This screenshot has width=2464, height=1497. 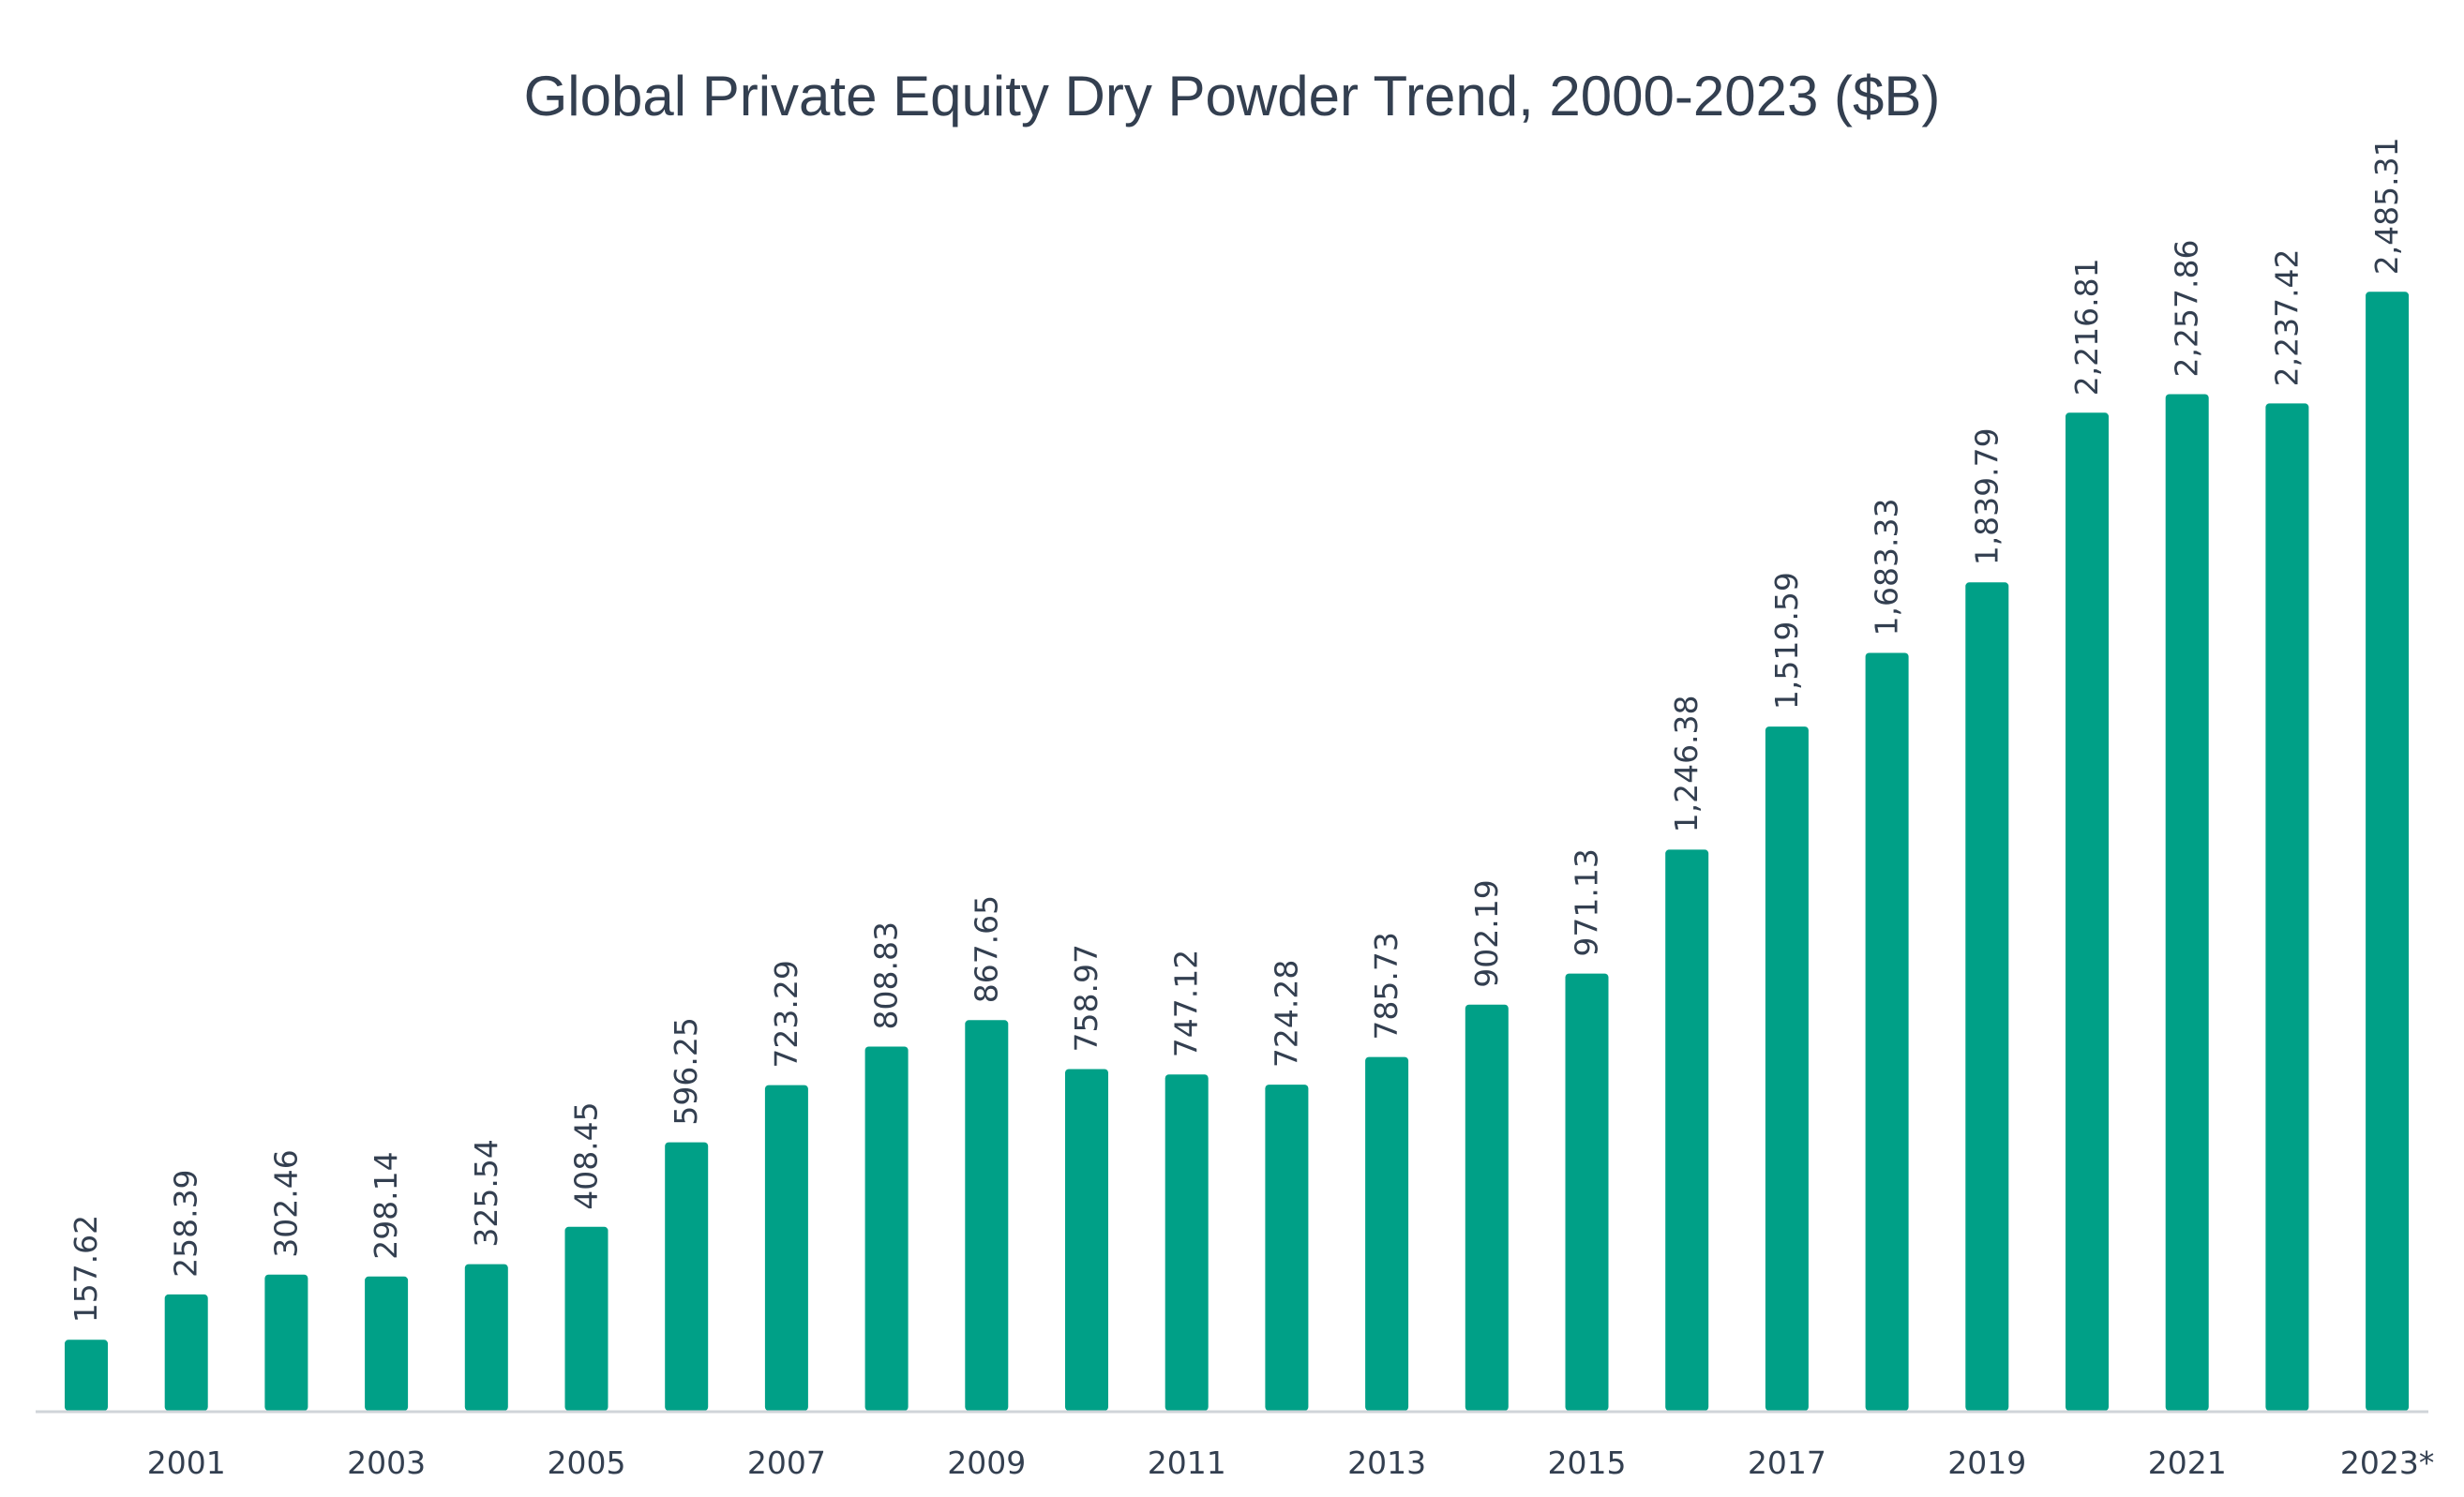 I want to click on x-tick-label-2023: 2023*, so click(x=2387, y=1463).